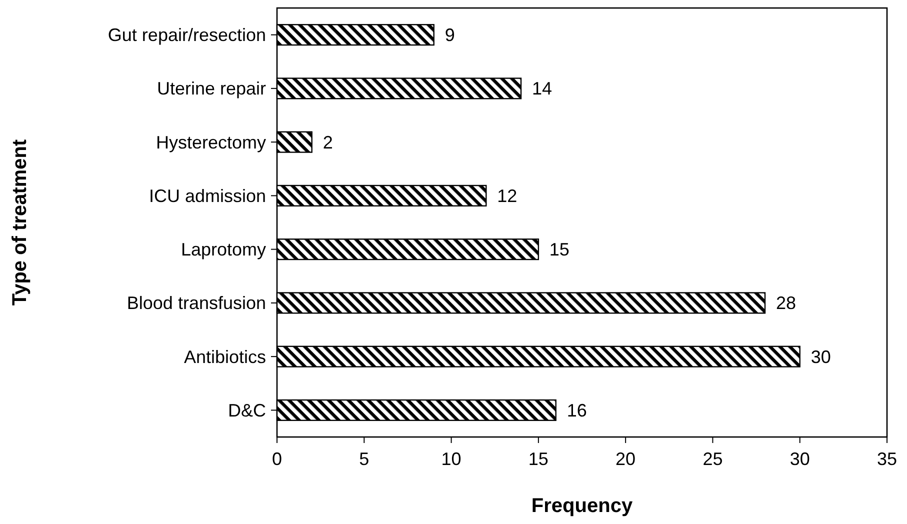 The height and width of the screenshot is (524, 907). What do you see at coordinates (887, 459) in the screenshot?
I see `x-tick-label: 35` at bounding box center [887, 459].